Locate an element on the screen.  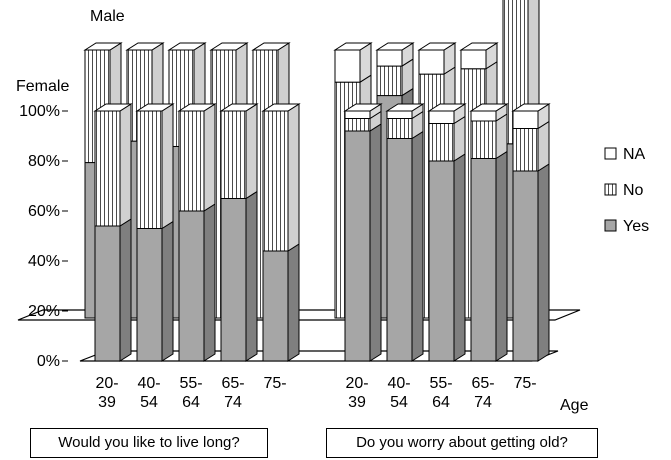
group-title-live-long: Would you like to live long? is located at coordinates (149, 443).